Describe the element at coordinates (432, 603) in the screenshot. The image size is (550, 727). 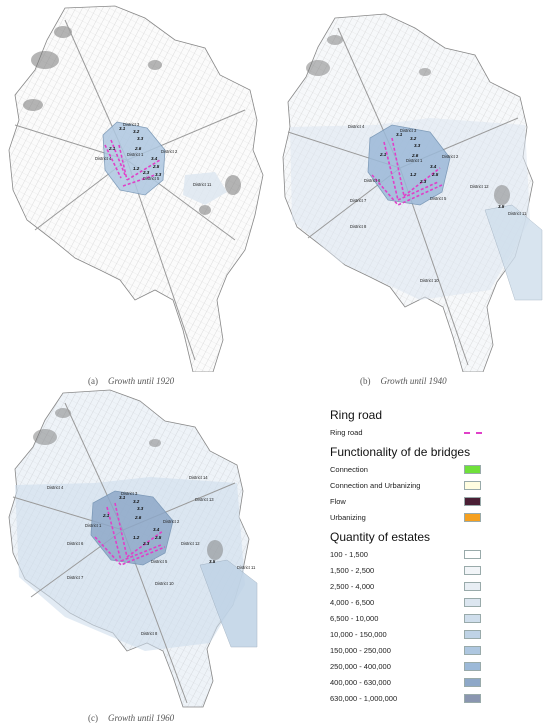
I see `legend-qty-item-row: 4,000 - 6,500` at that location.